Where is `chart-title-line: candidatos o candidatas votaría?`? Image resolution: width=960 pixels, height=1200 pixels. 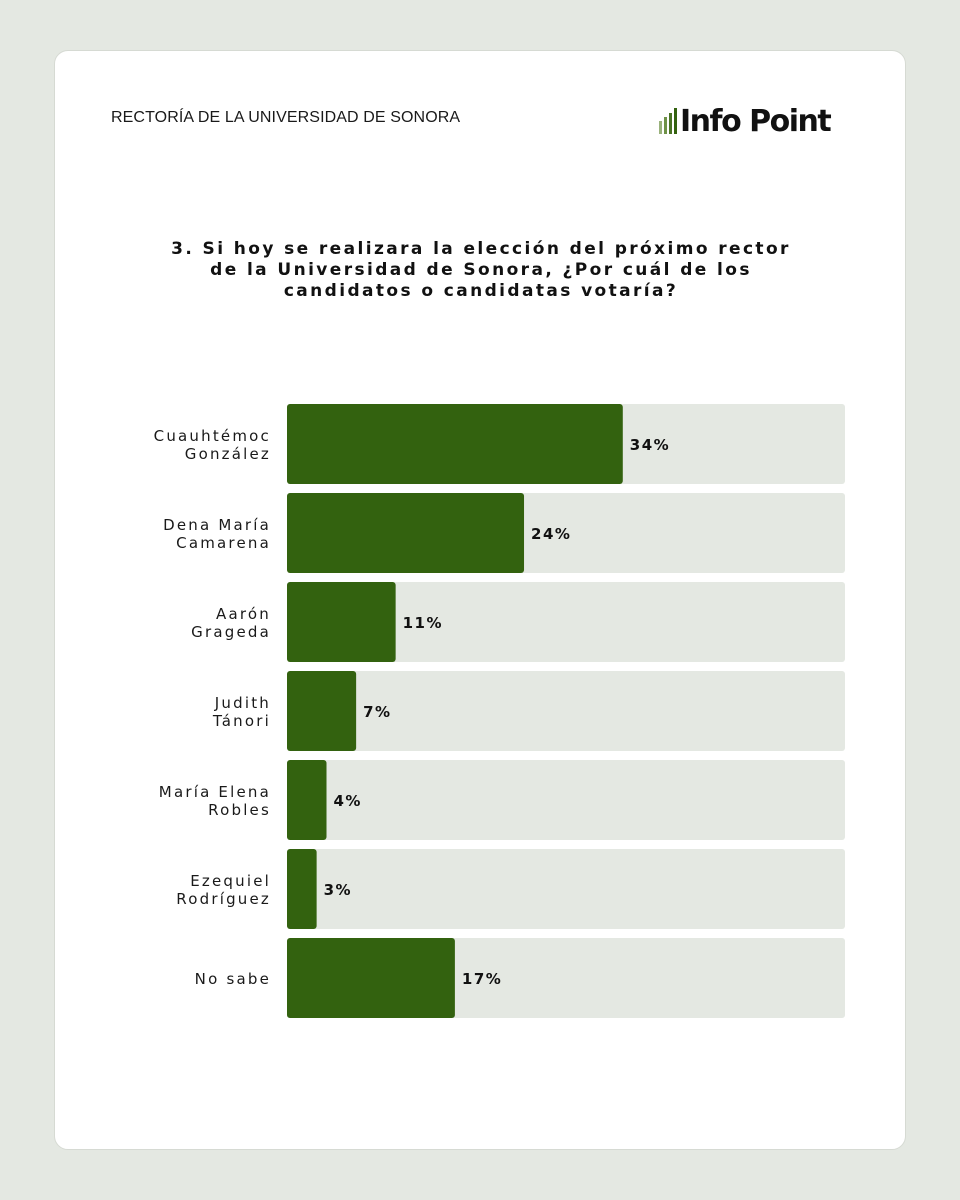 chart-title-line: candidatos o candidatas votaría? is located at coordinates (481, 291).